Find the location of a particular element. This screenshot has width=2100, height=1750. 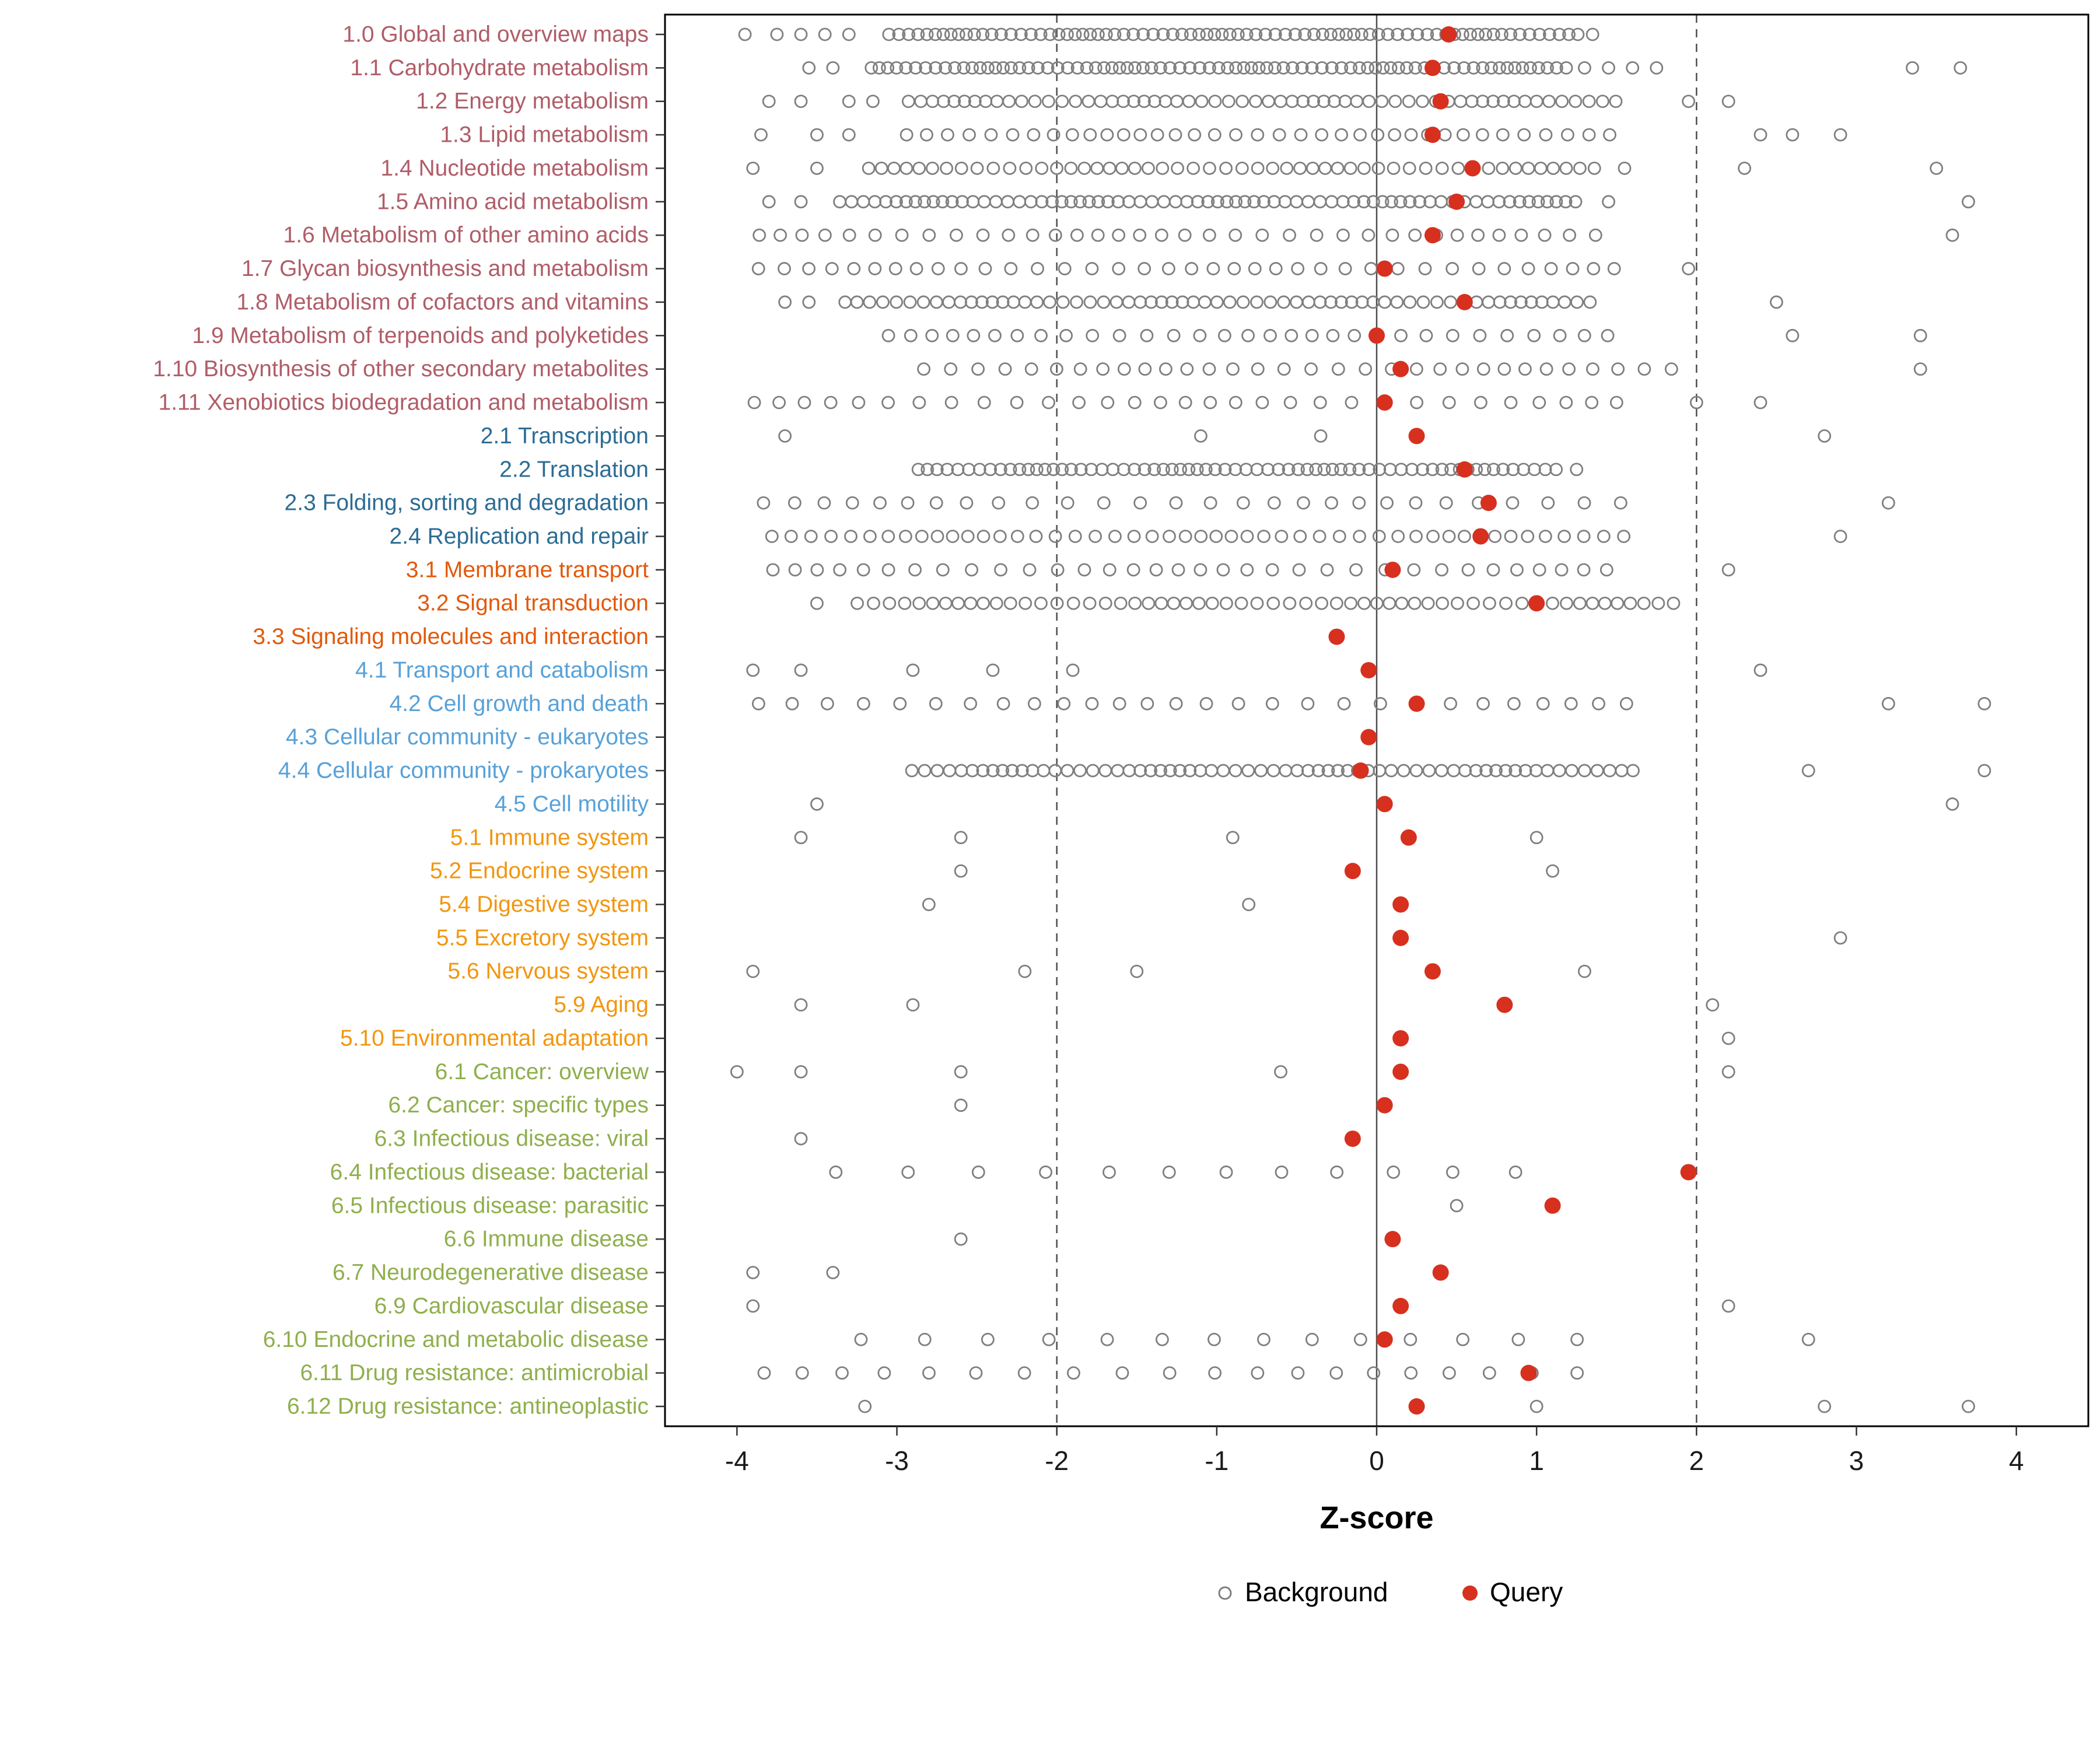

x-tick-label: -4 is located at coordinates (737, 1461).